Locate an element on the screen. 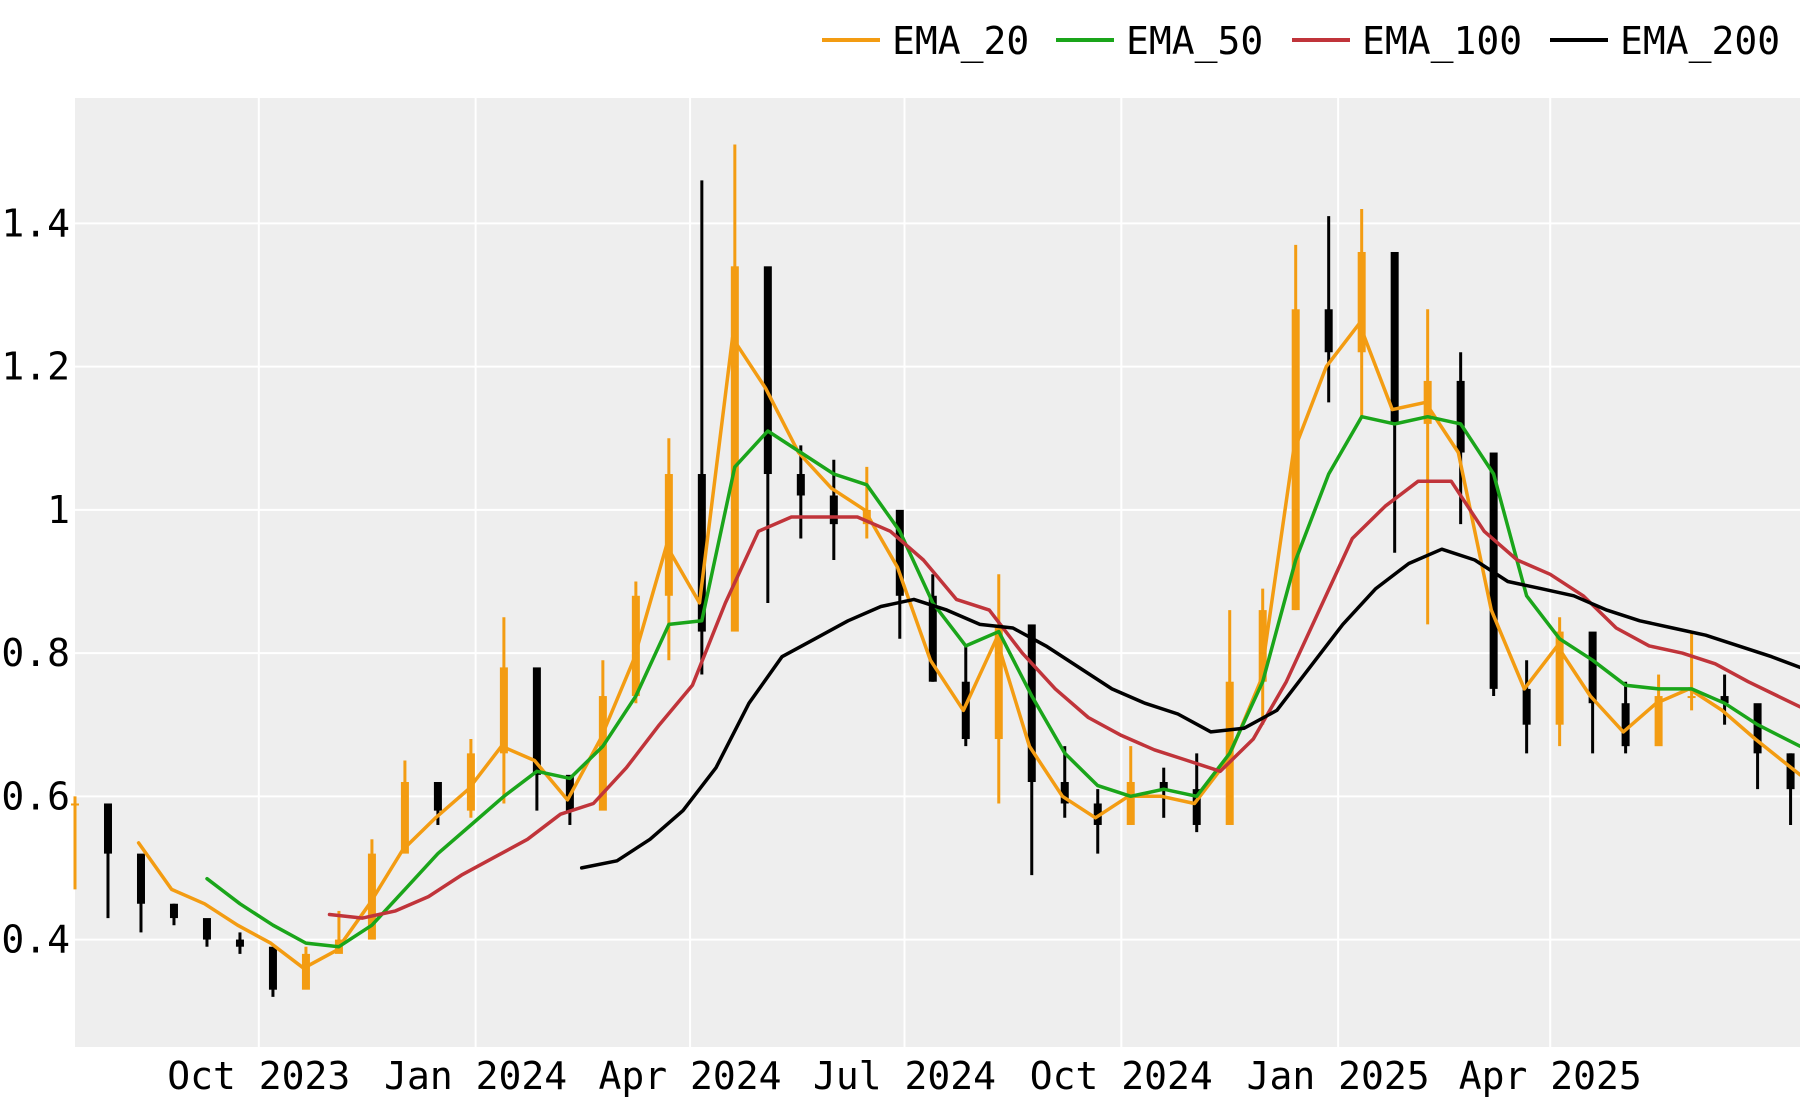 The width and height of the screenshot is (1800, 1100). y-axis-ticks: 0.4 0.6 0.8 1 1.2 1.4 is located at coordinates (35, 581).